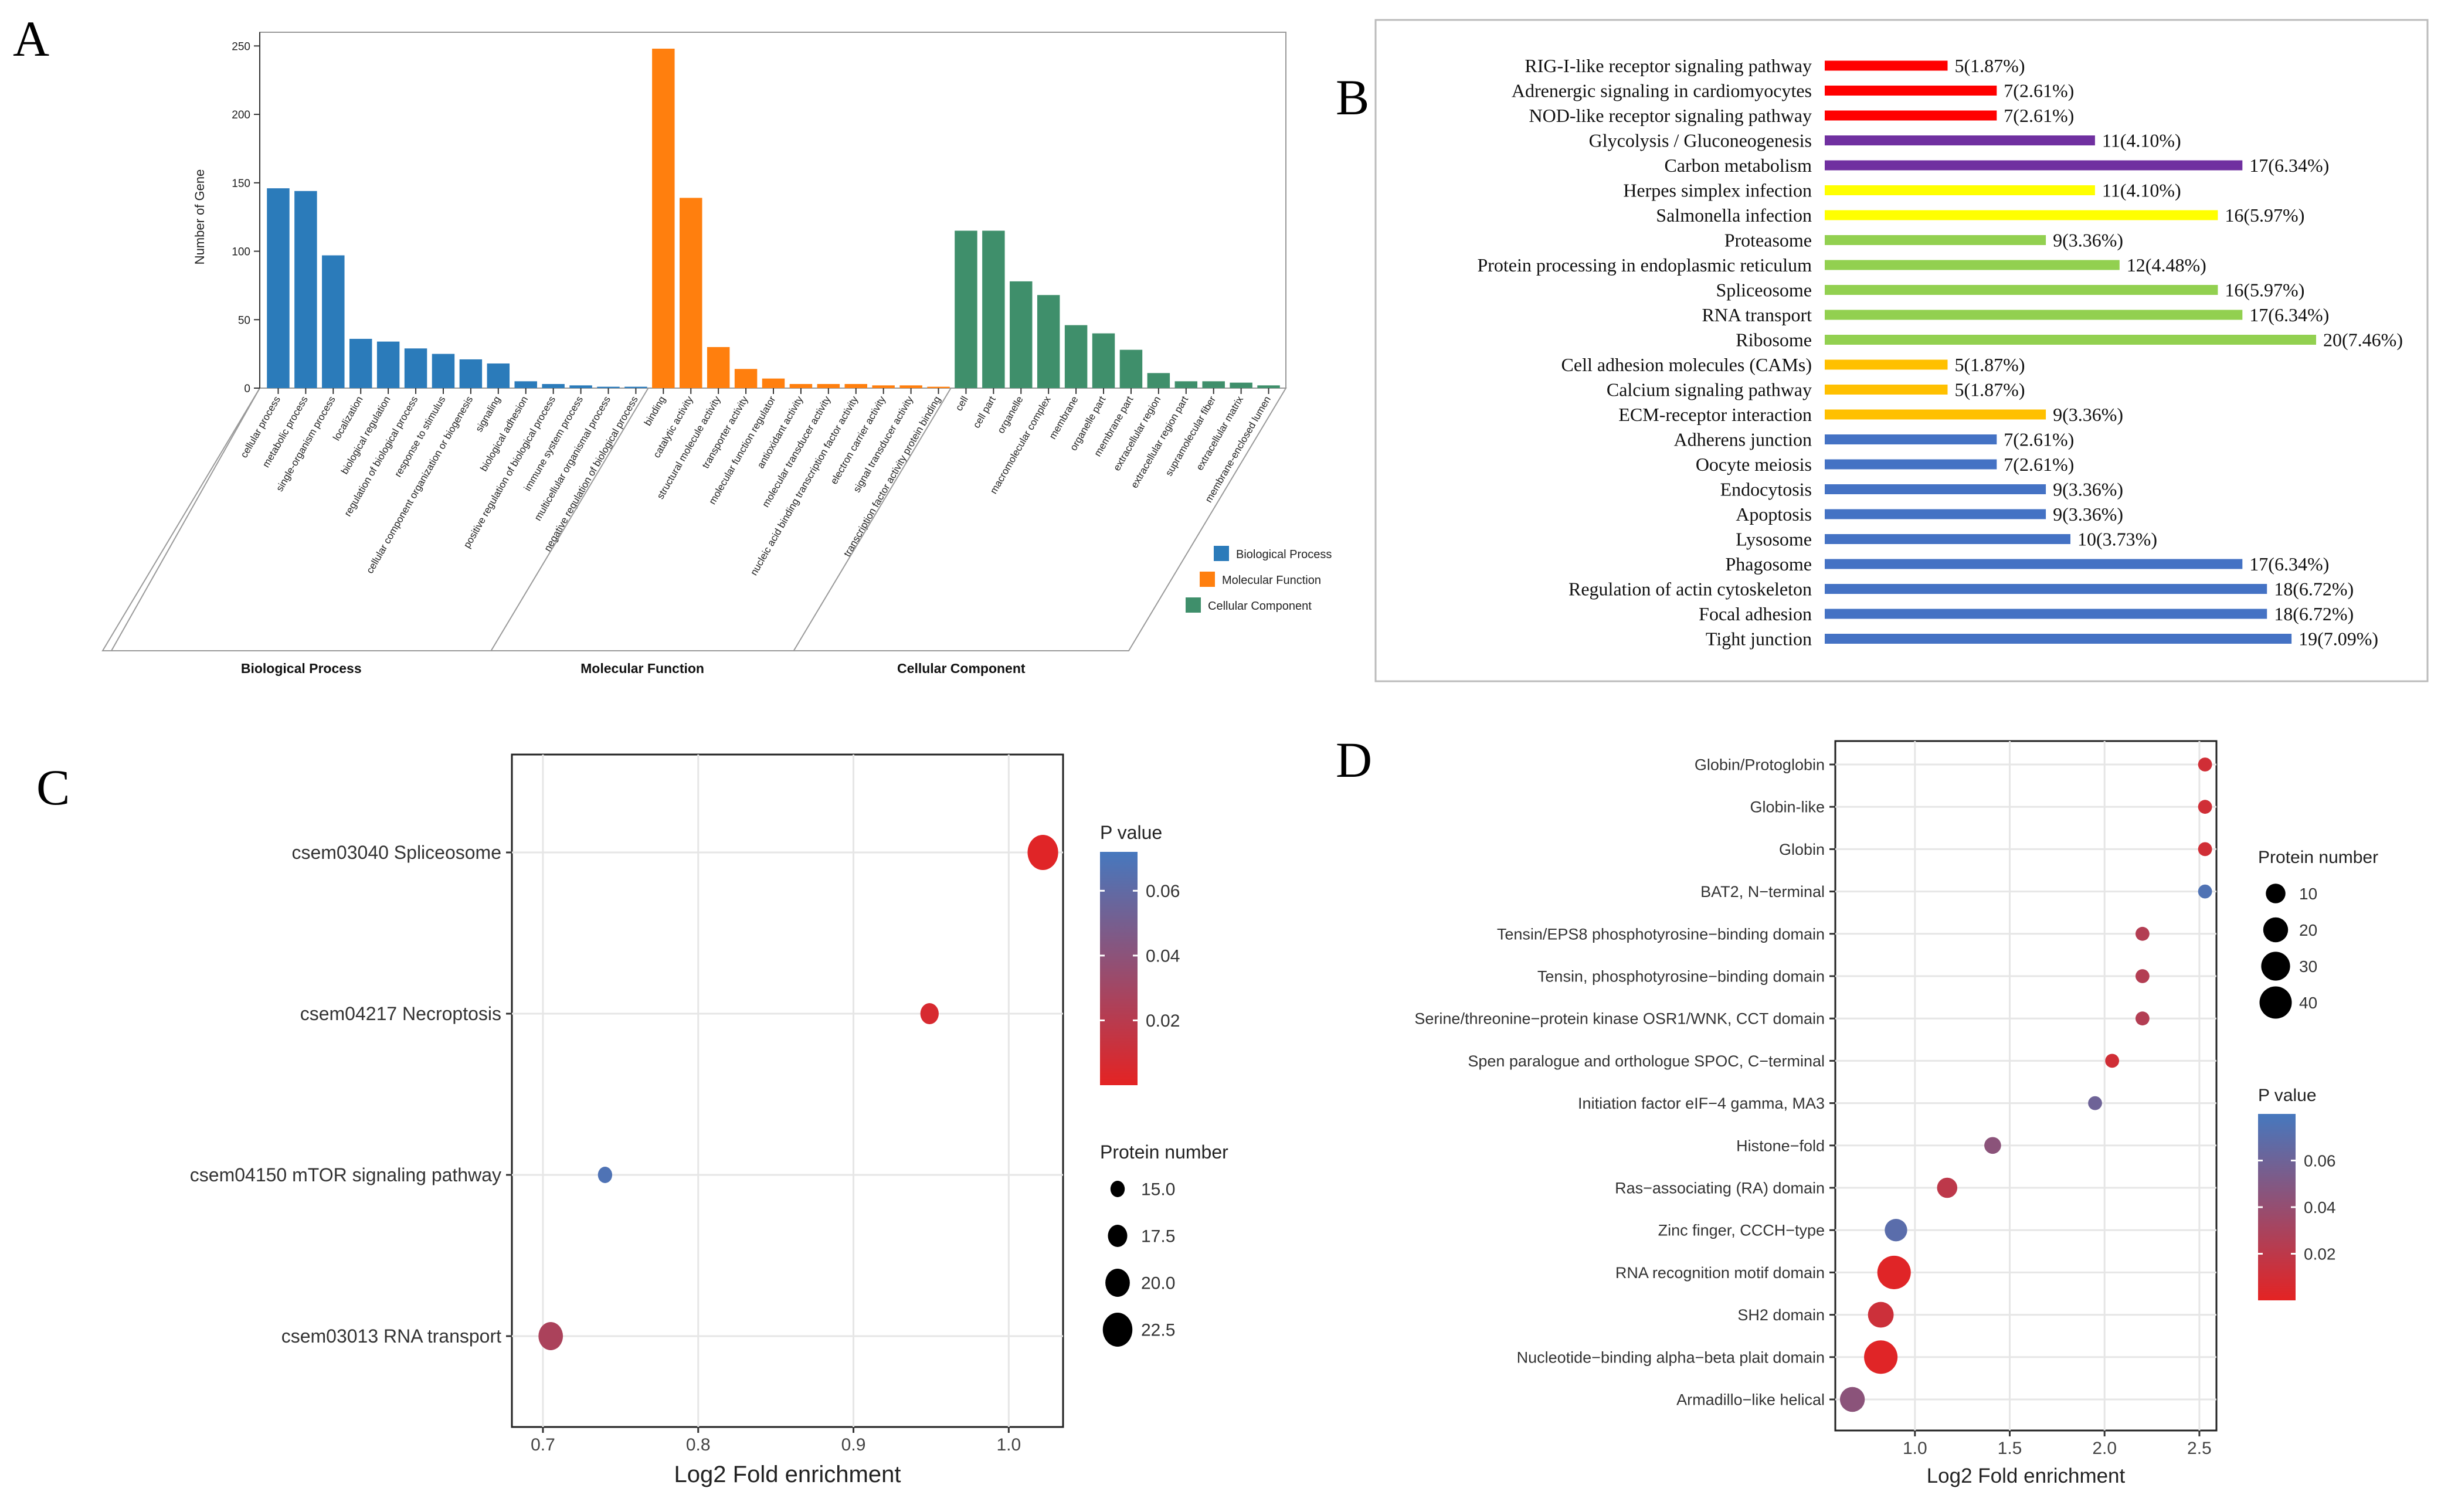 This screenshot has height=1512, width=2441. What do you see at coordinates (2308, 1003) in the screenshot?
I see `size-legend-label: 40` at bounding box center [2308, 1003].